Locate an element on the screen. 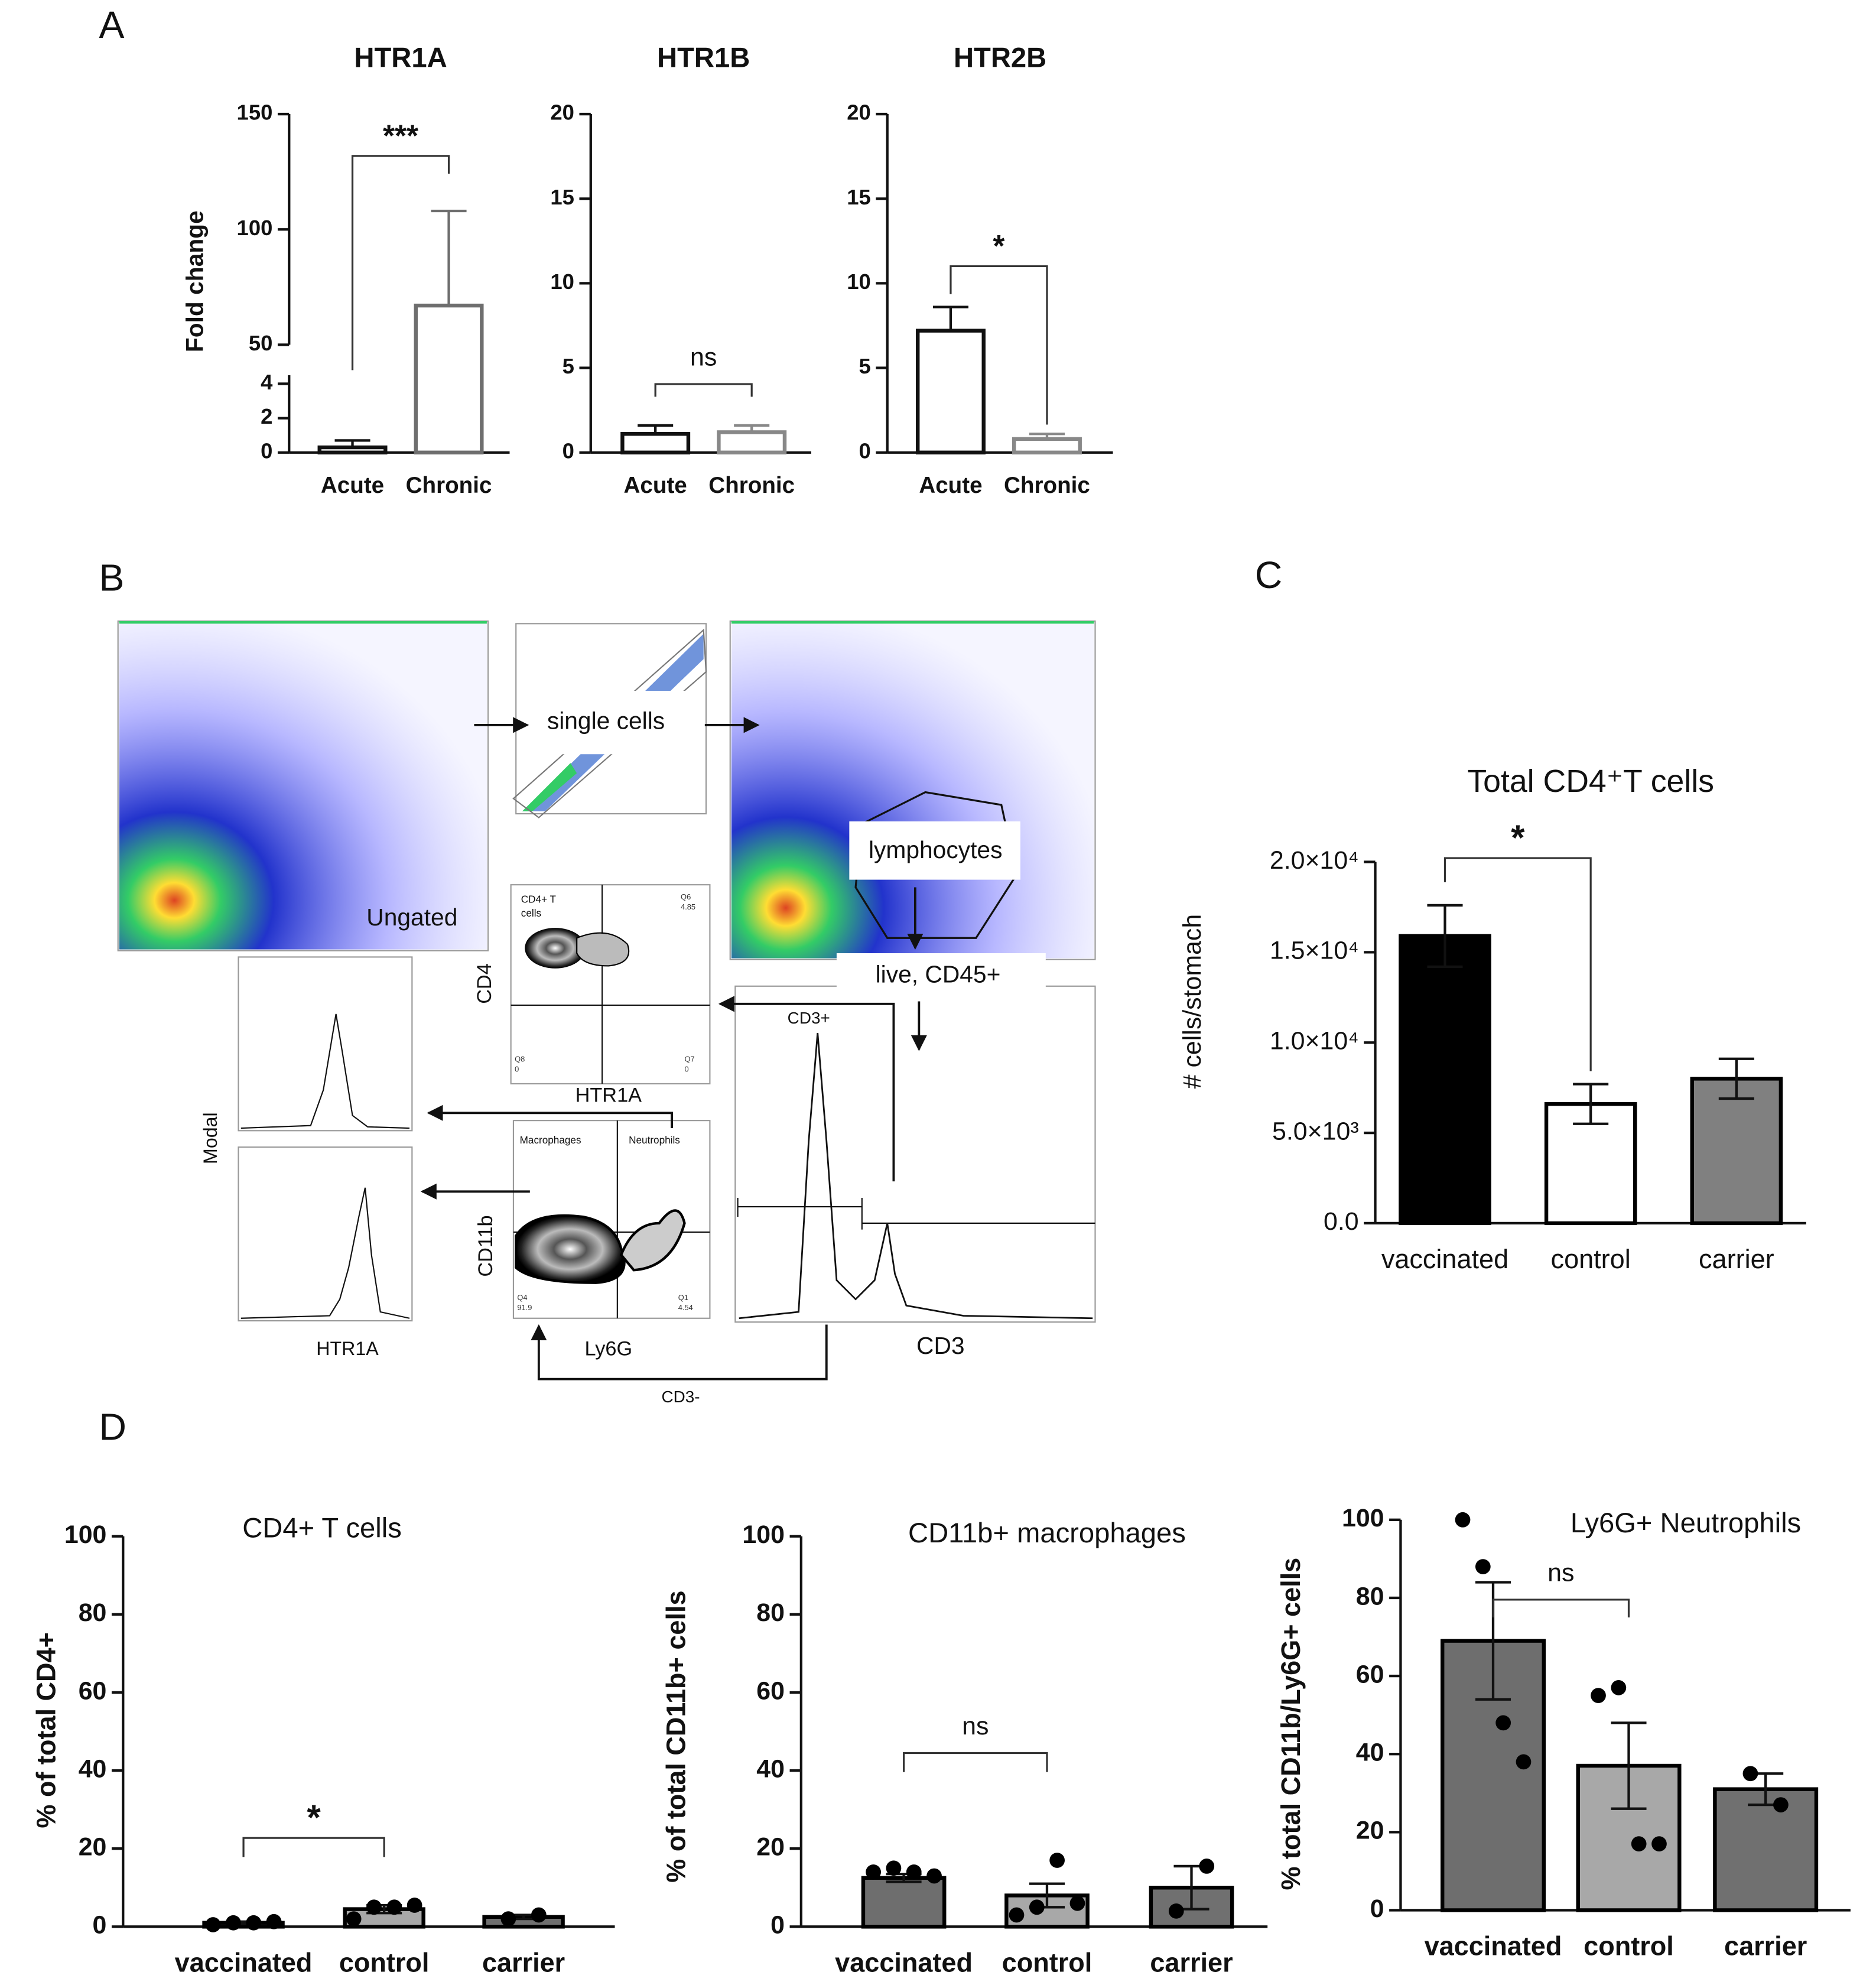 This screenshot has height=1985, width=1876. label: lymphocytes is located at coordinates (935, 850).